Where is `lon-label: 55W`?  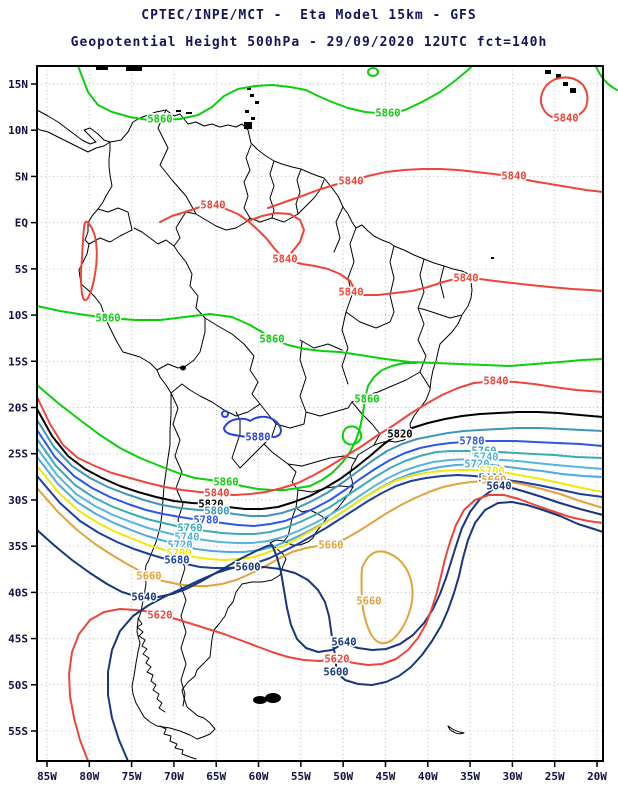
lon-label: 55W is located at coordinates (301, 776).